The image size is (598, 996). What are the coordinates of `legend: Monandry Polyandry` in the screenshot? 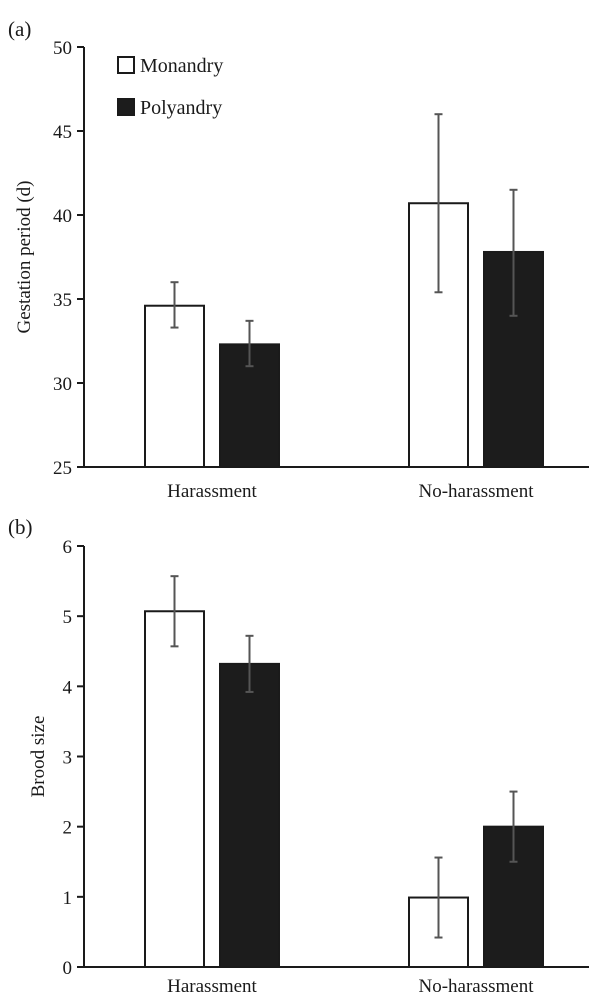 It's located at (170, 87).